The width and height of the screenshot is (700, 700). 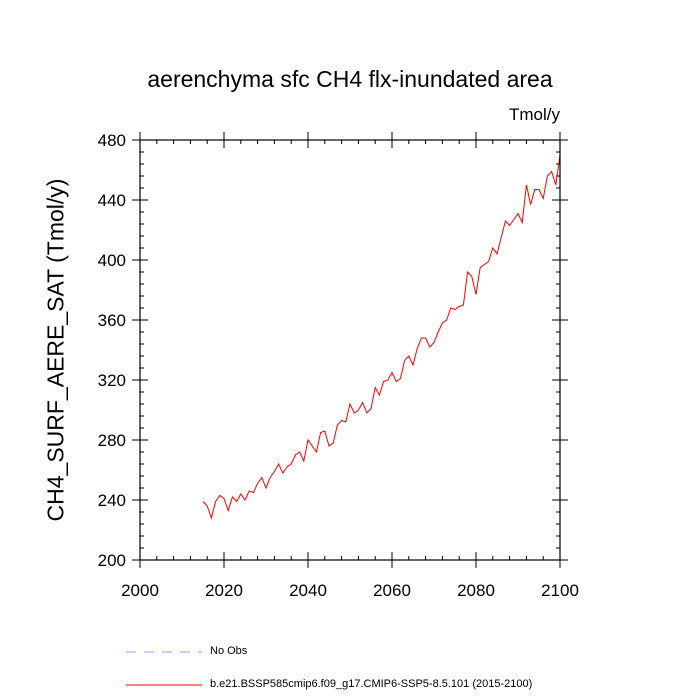 What do you see at coordinates (164, 685) in the screenshot?
I see `legend-swatch-model` at bounding box center [164, 685].